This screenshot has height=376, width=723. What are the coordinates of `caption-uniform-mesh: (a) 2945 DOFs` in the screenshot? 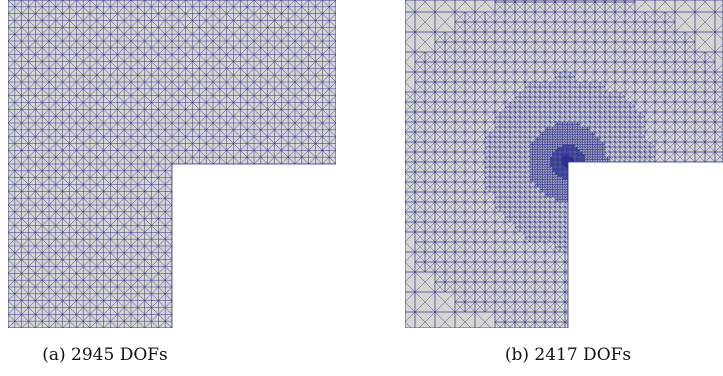 It's located at (105, 355).